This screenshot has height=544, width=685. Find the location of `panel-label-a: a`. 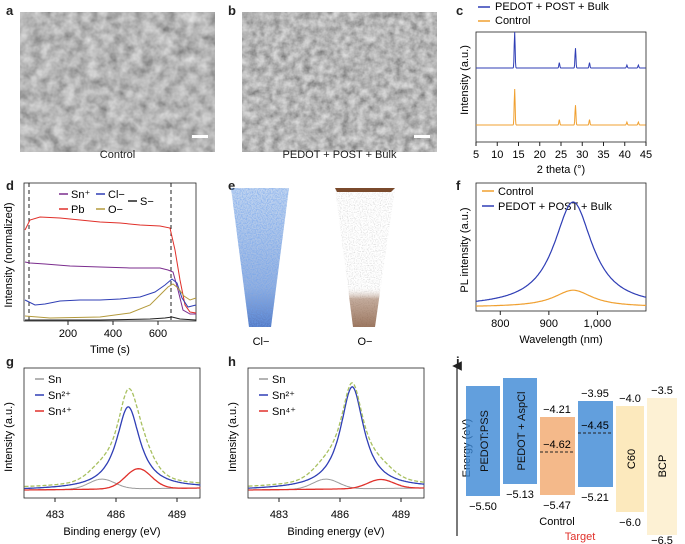

panel-label-a: a is located at coordinates (10, 10).